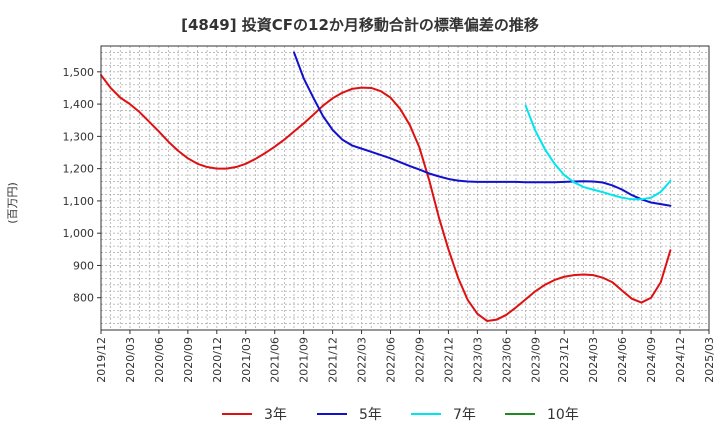 The image size is (720, 440). I want to click on x-tick-label: 2022/06, so click(391, 360).